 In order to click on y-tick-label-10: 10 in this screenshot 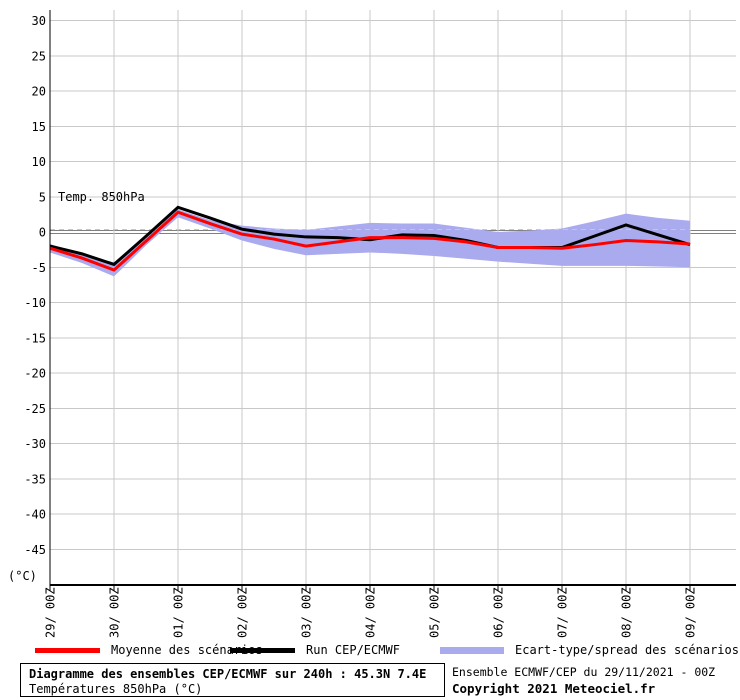, I will do `click(39, 162)`.